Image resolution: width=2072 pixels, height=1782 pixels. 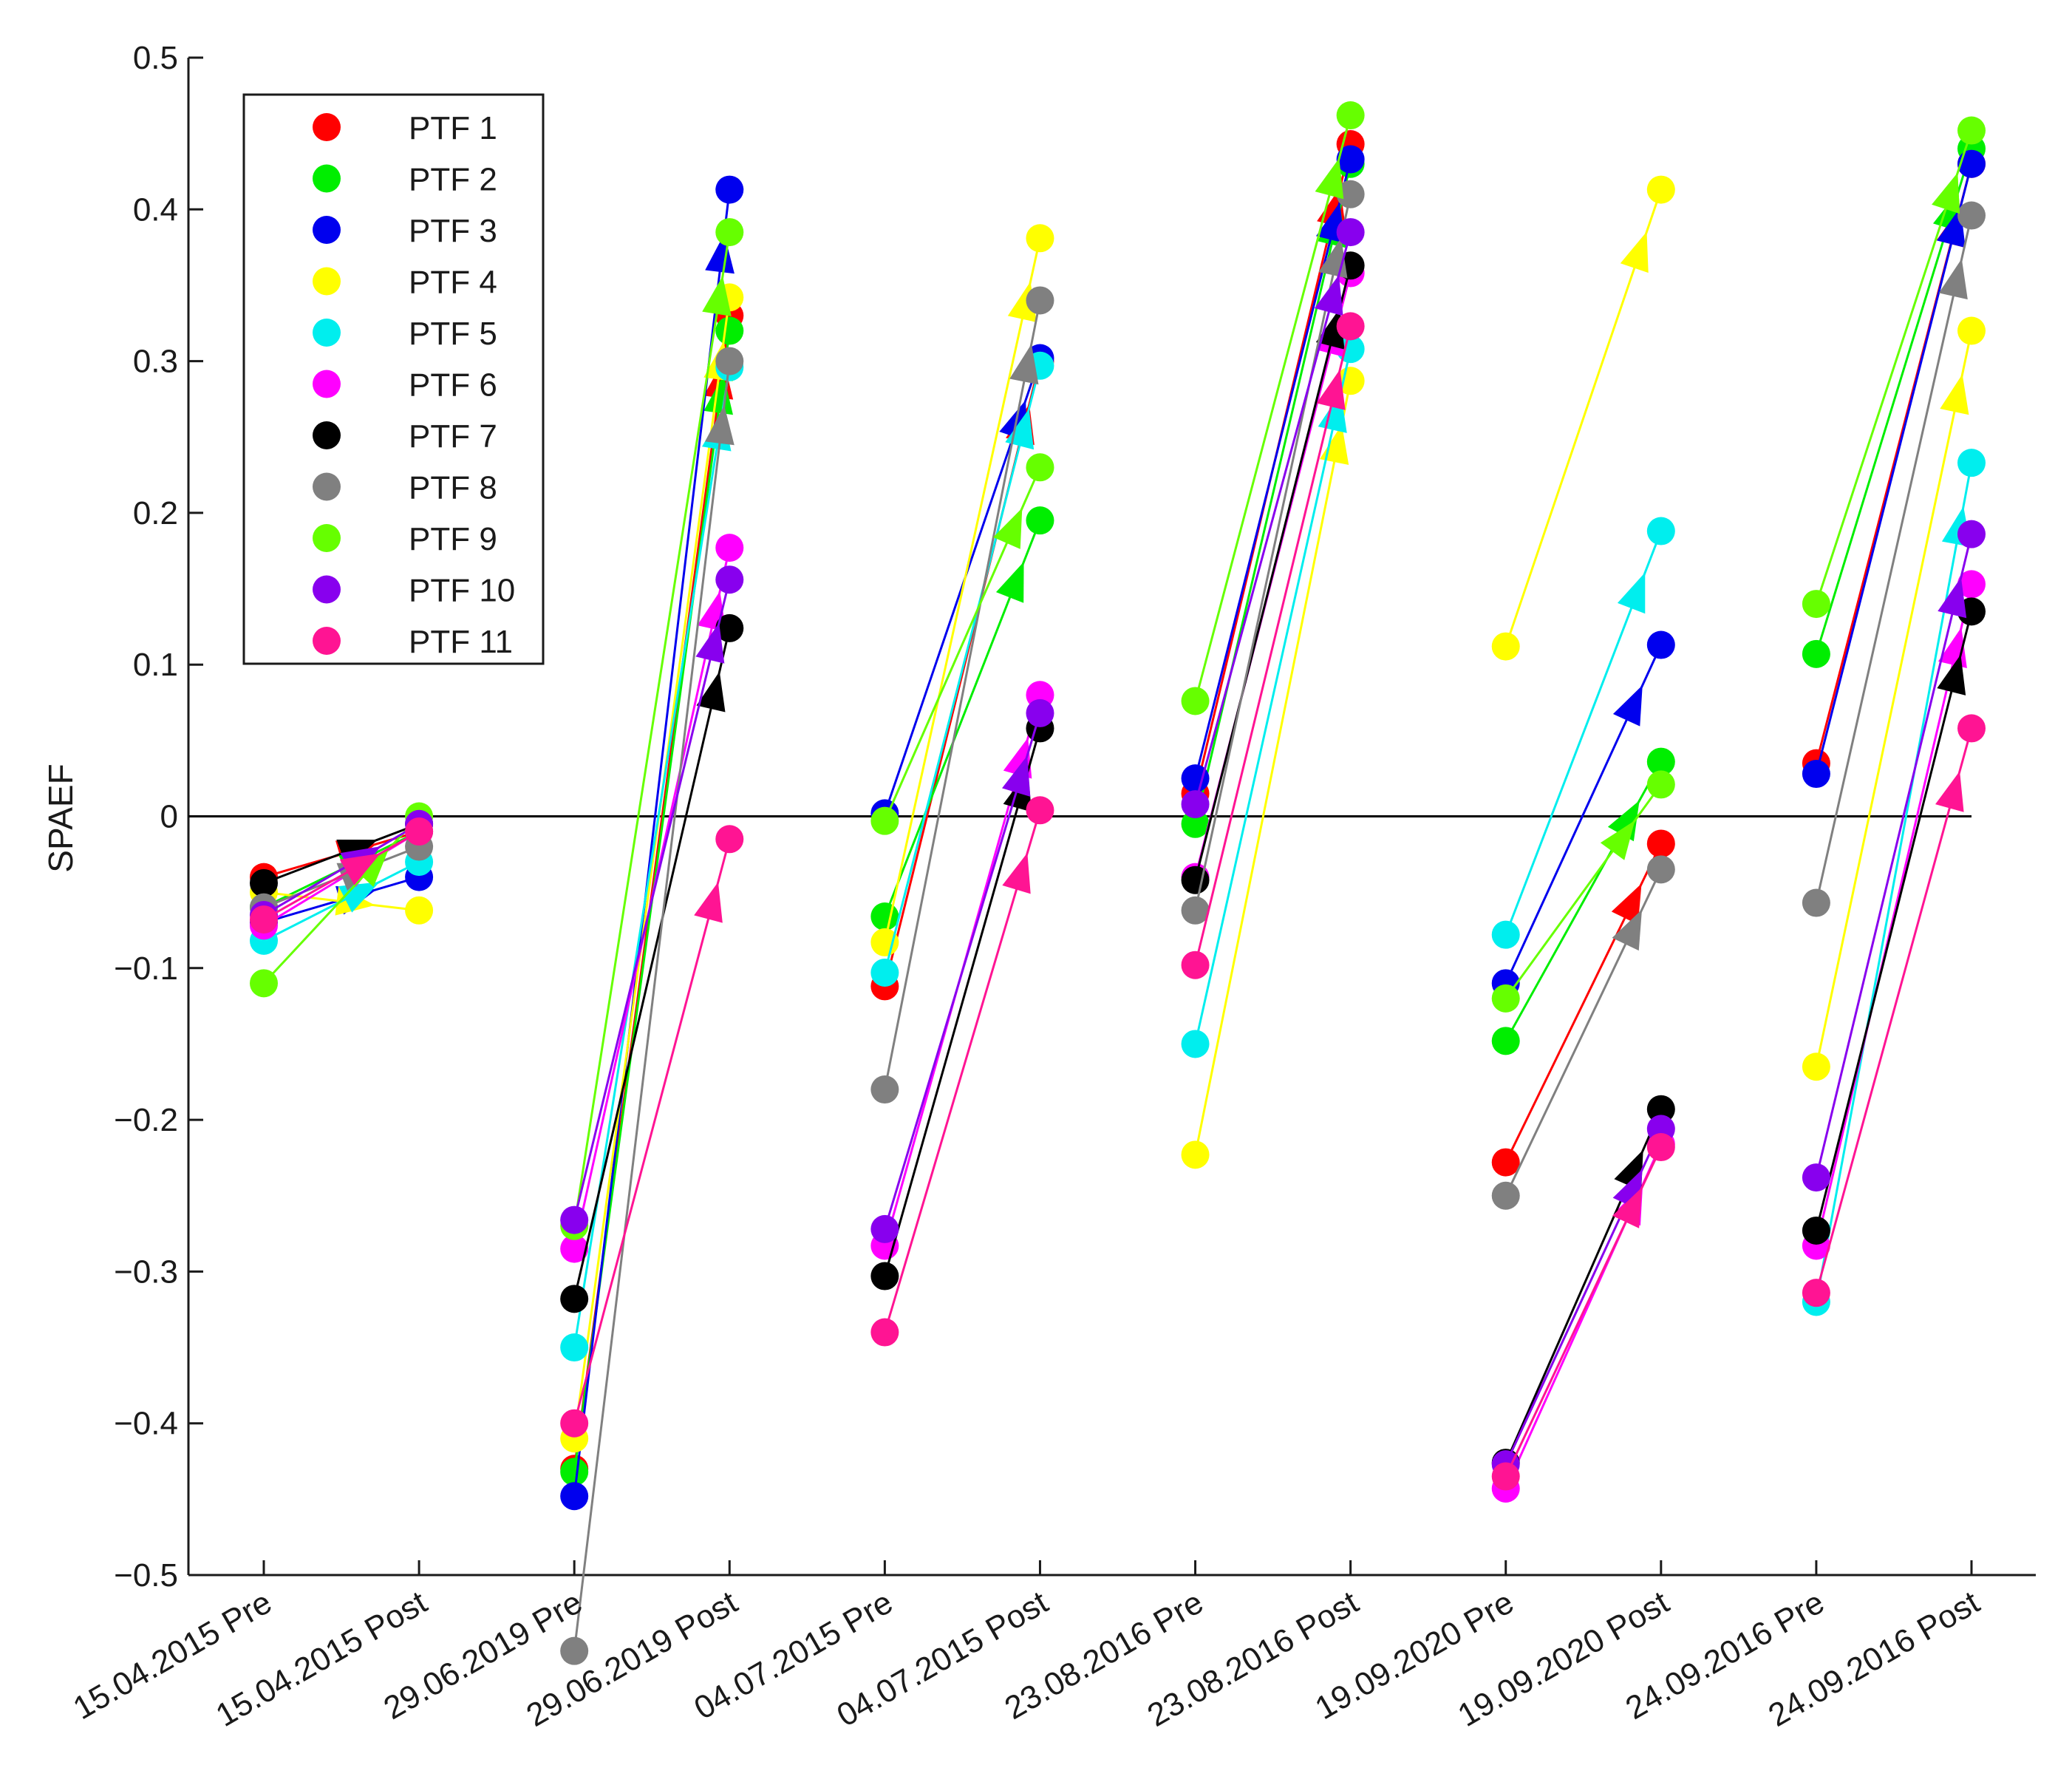 What do you see at coordinates (453, 334) in the screenshot?
I see `legend-label: PTF 5` at bounding box center [453, 334].